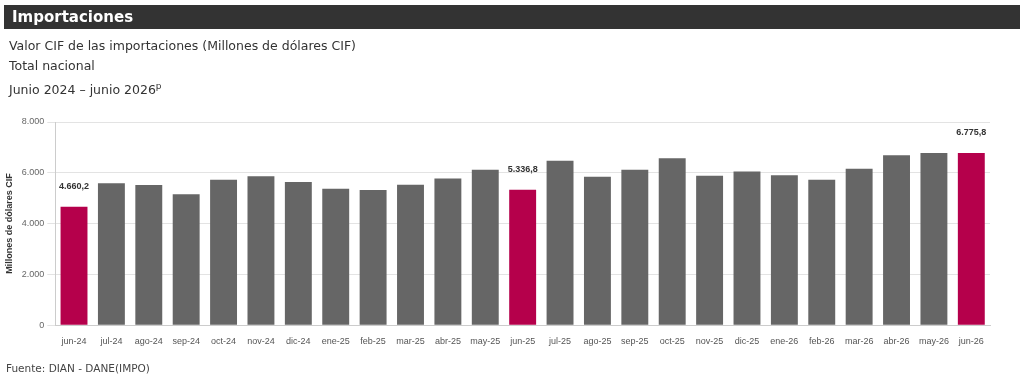  Describe the element at coordinates (522, 341) in the screenshot. I see `x-tick-label: jun-25` at that location.